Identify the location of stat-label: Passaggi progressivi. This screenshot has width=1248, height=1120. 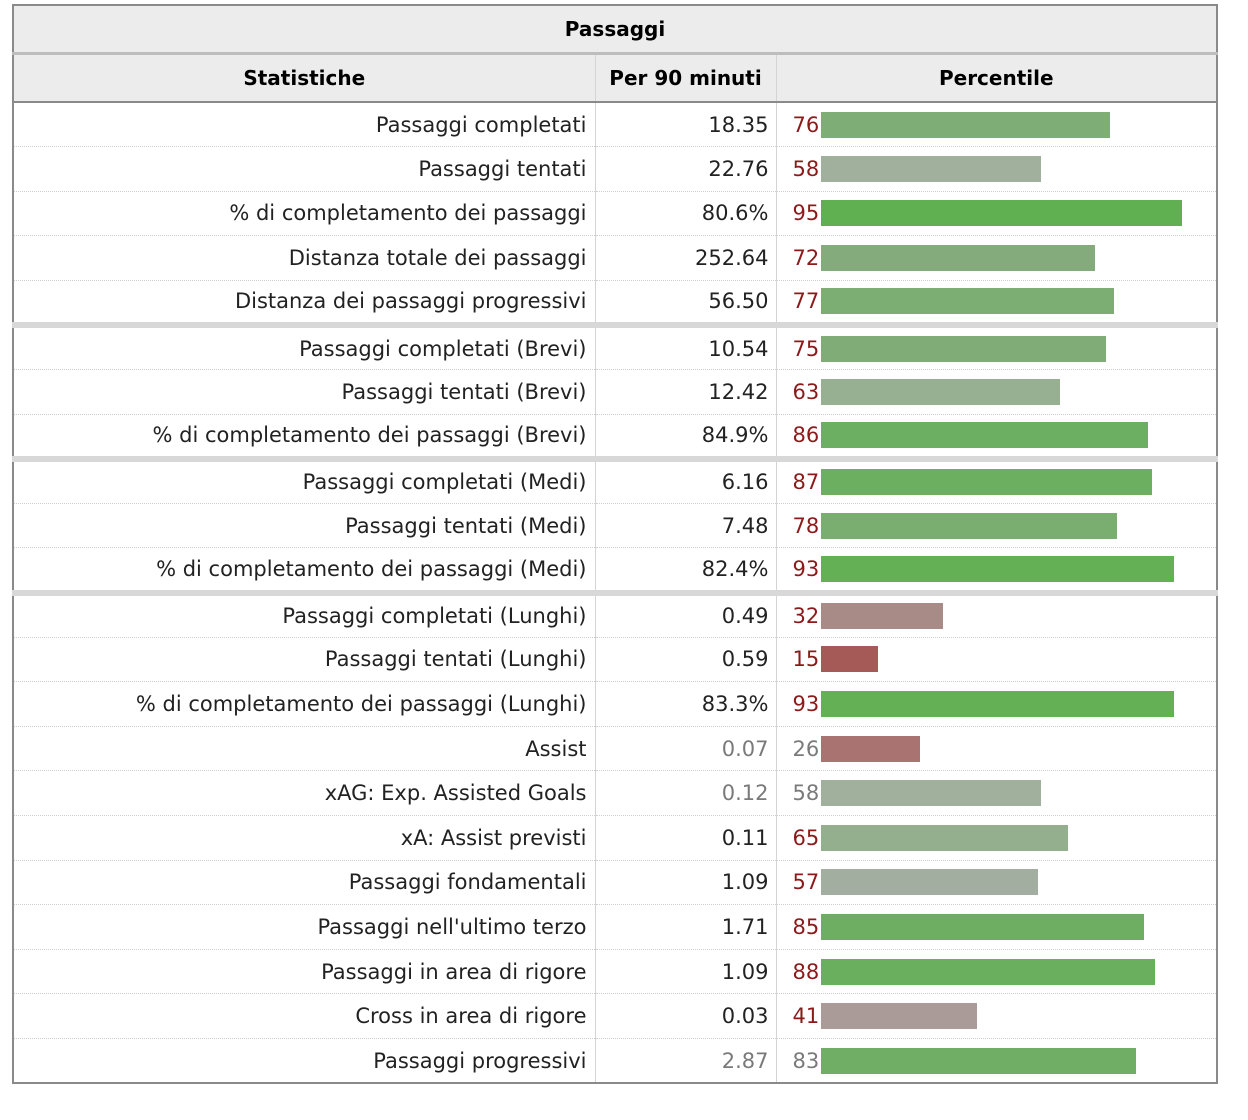
(304, 1061).